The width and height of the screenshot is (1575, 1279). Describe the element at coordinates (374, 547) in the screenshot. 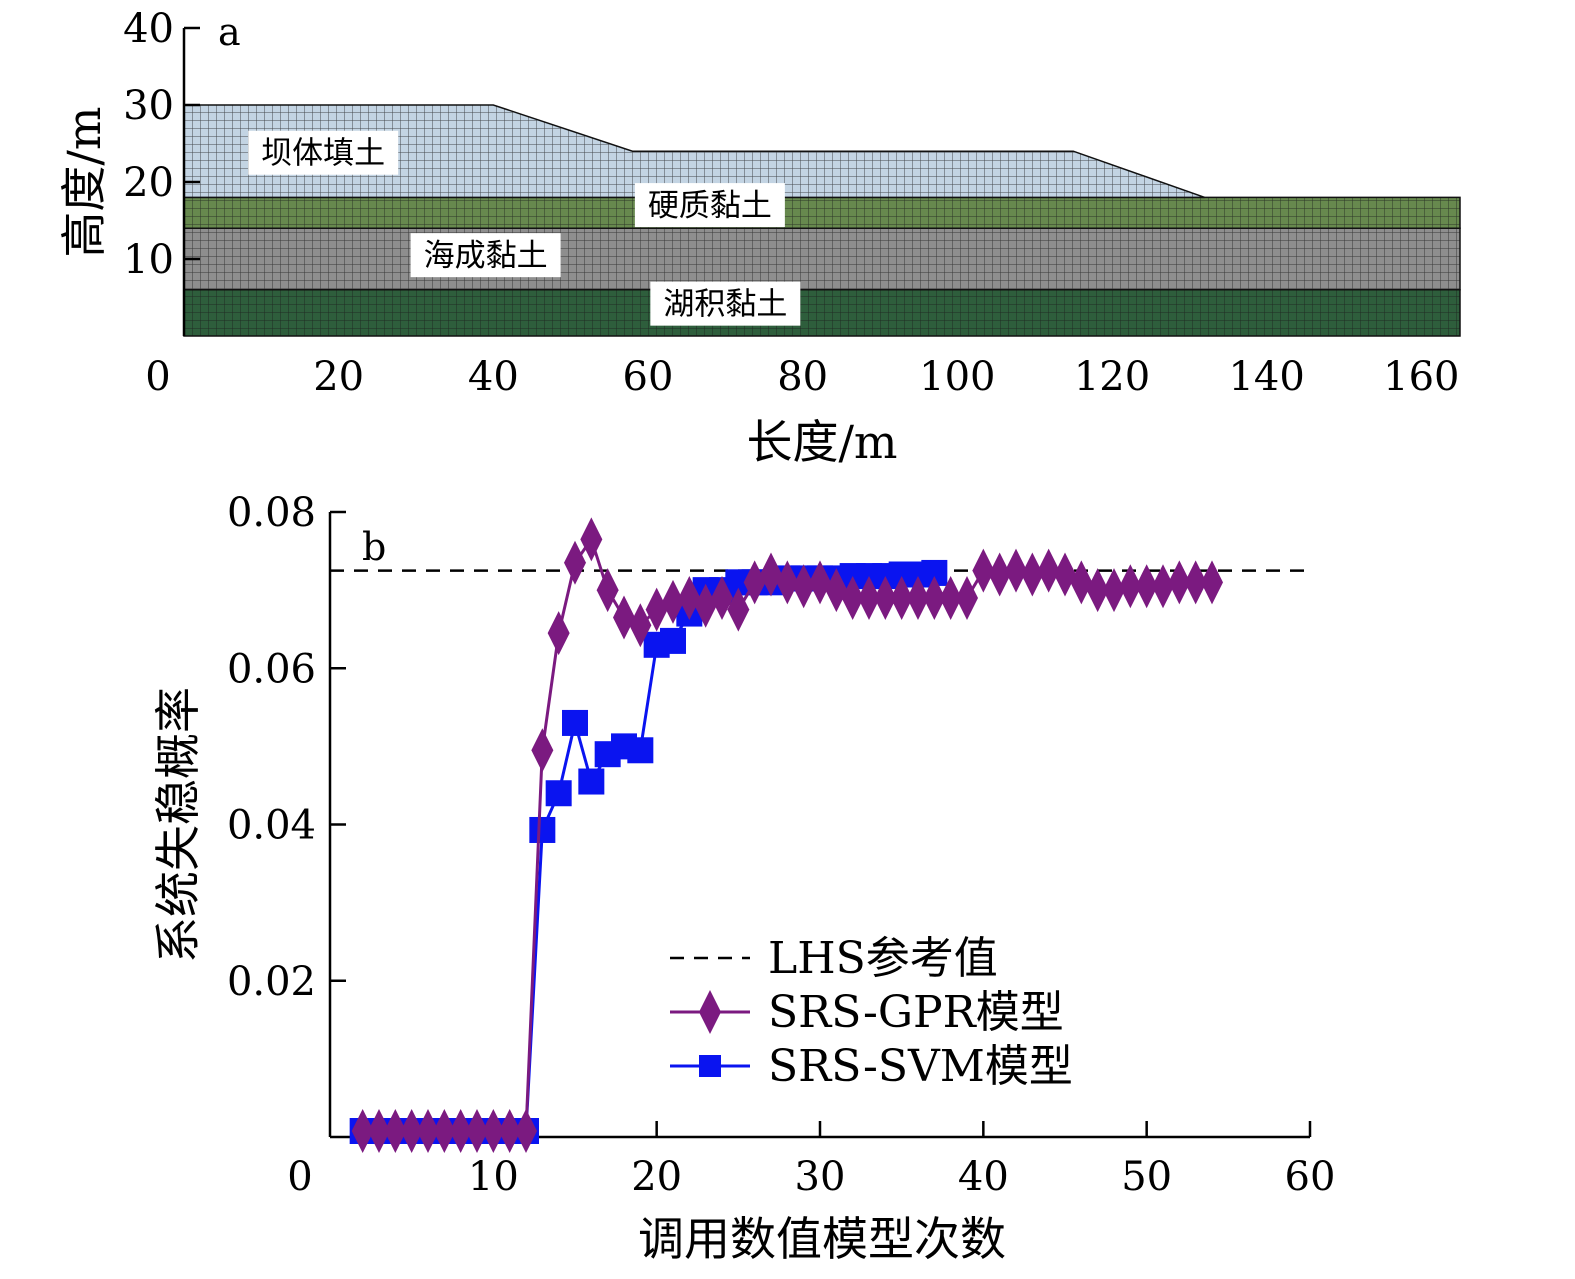

I see `panel-b-letter: b` at that location.